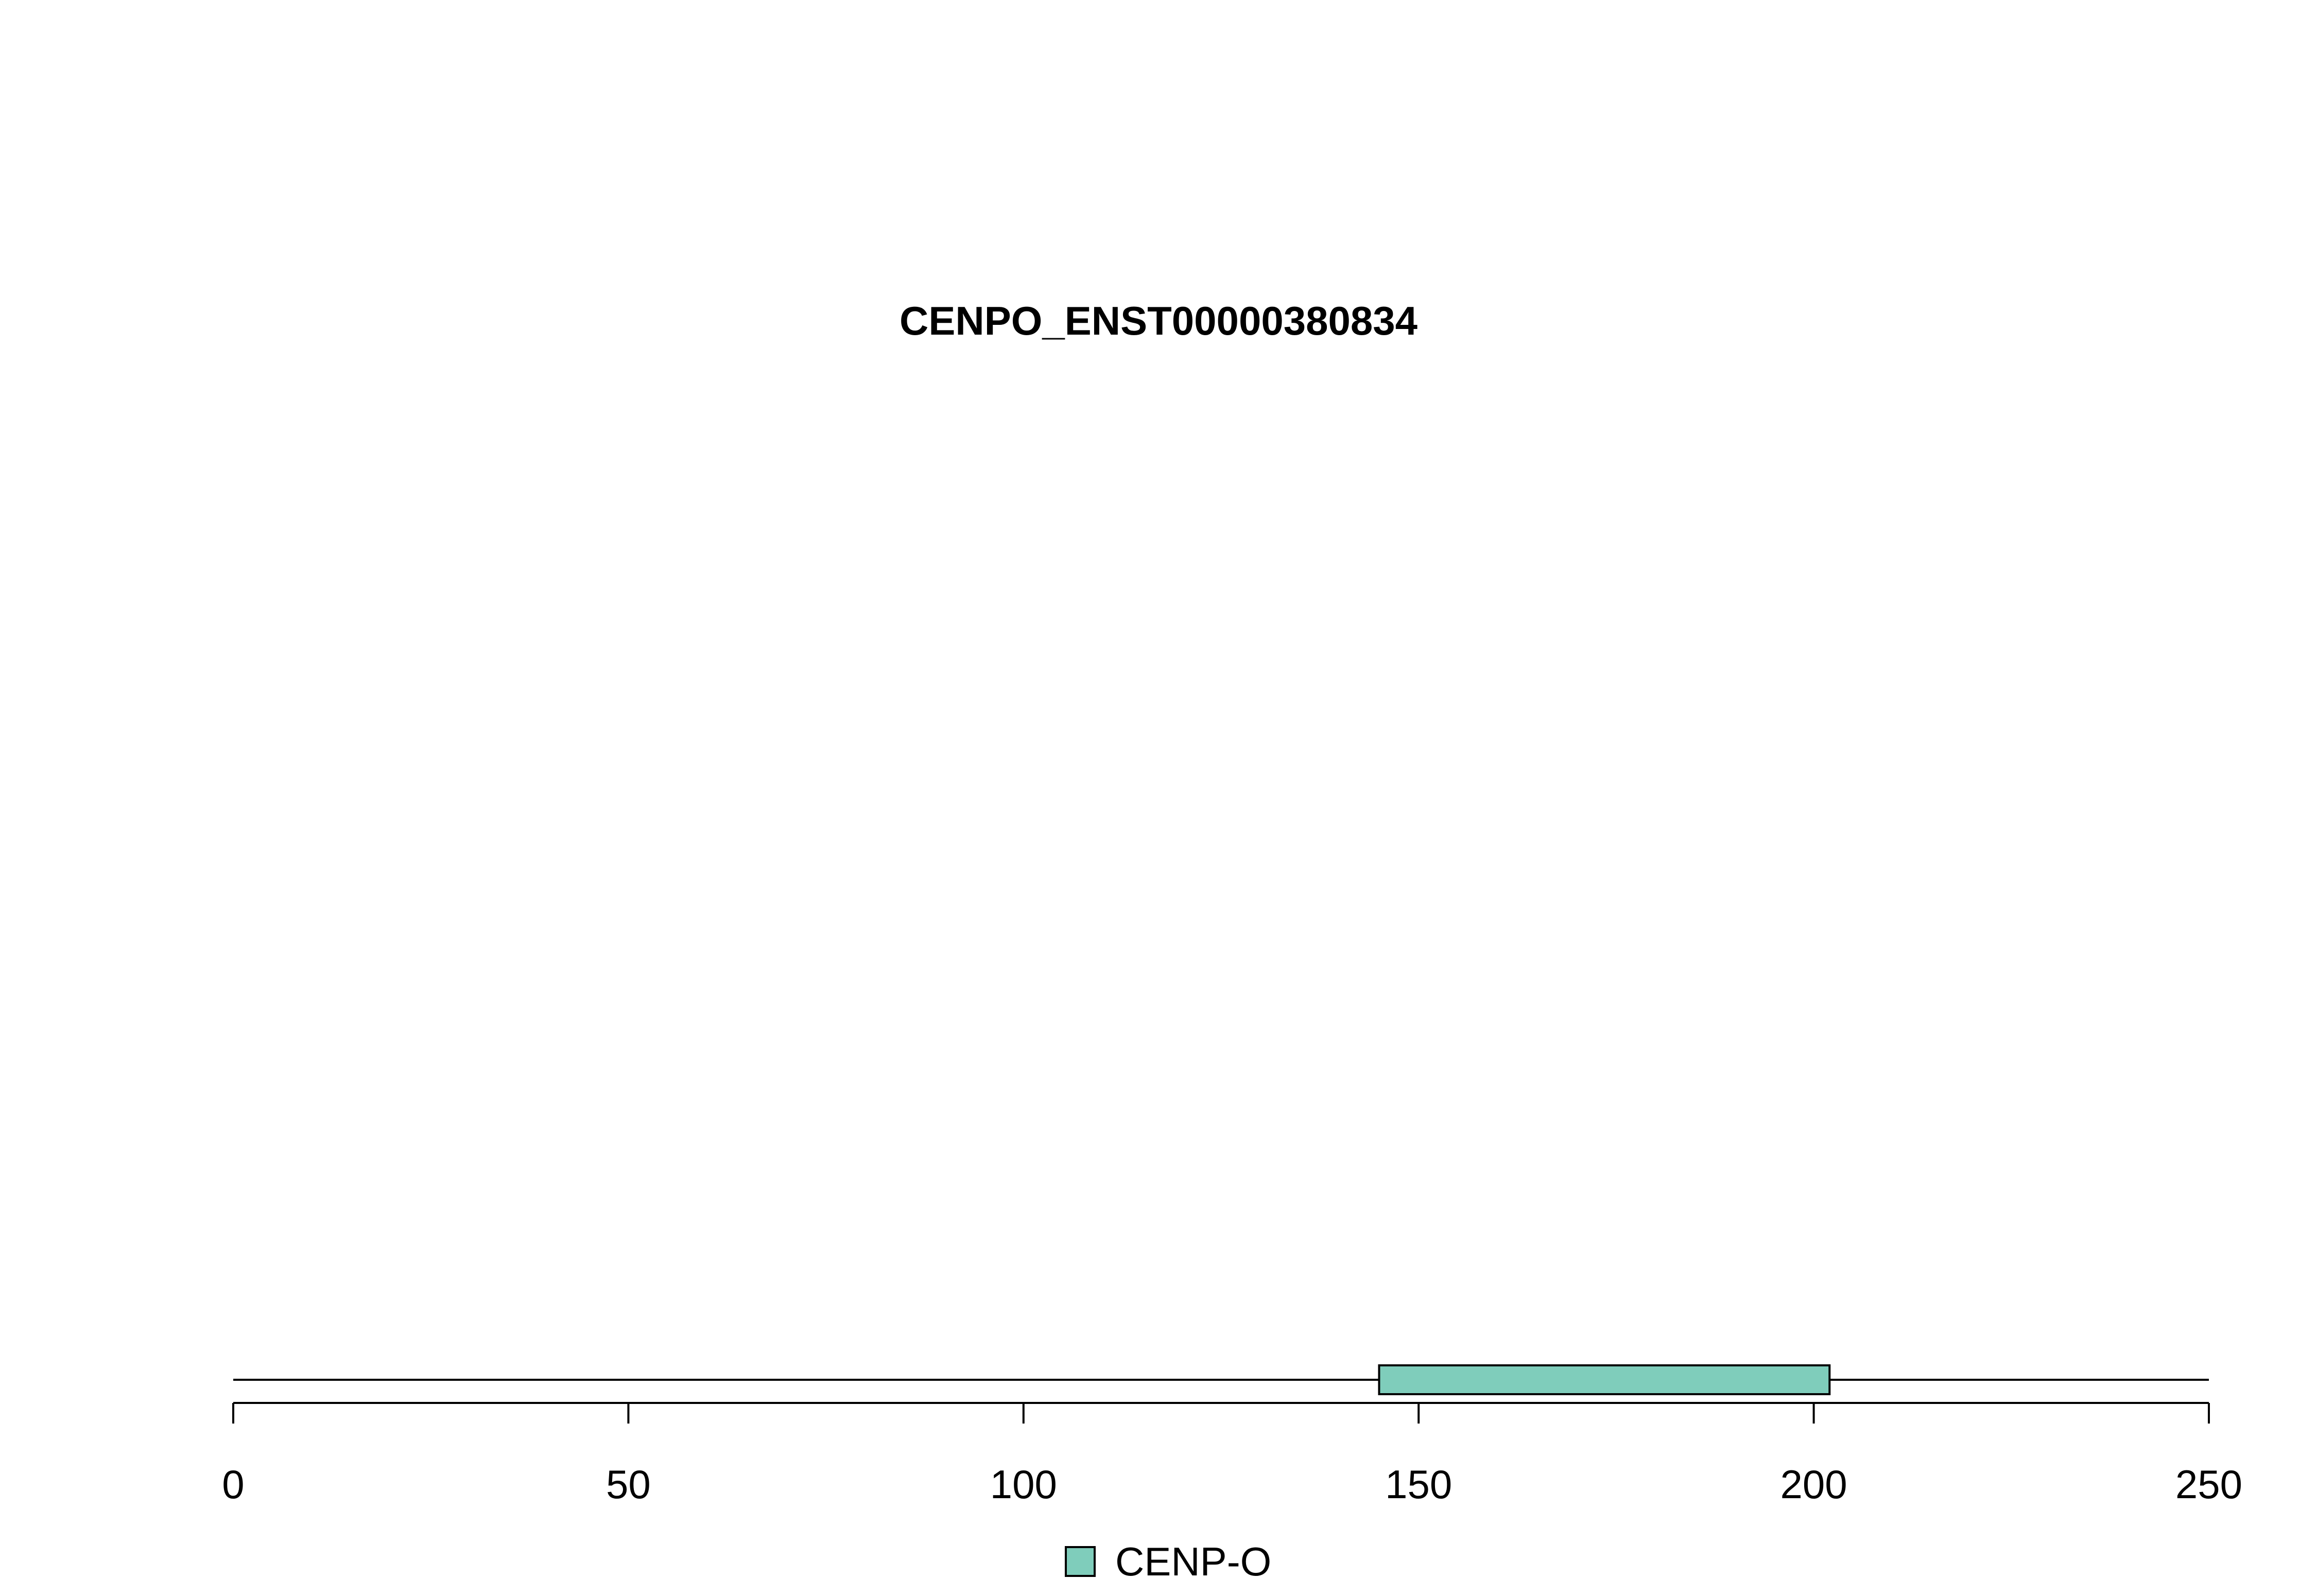  What do you see at coordinates (1023, 1485) in the screenshot?
I see `x-tick-label: 100` at bounding box center [1023, 1485].